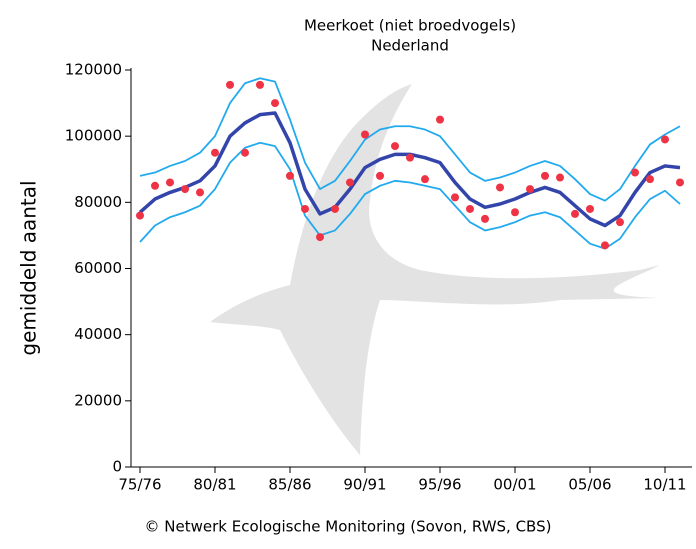 The image size is (696, 549). Describe the element at coordinates (410, 46) in the screenshot. I see `chart-subtitle: Nederland` at that location.